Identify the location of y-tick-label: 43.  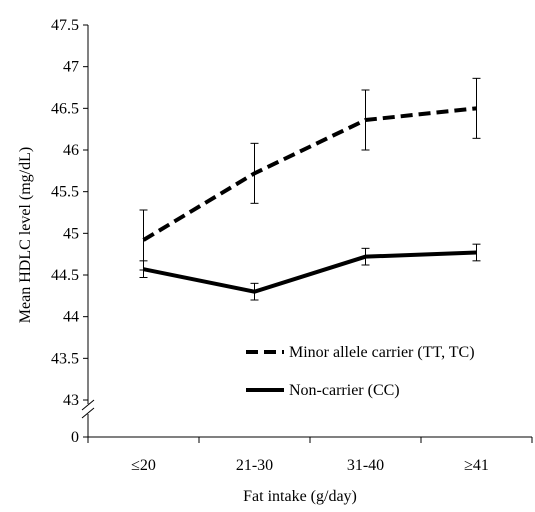
(71, 400).